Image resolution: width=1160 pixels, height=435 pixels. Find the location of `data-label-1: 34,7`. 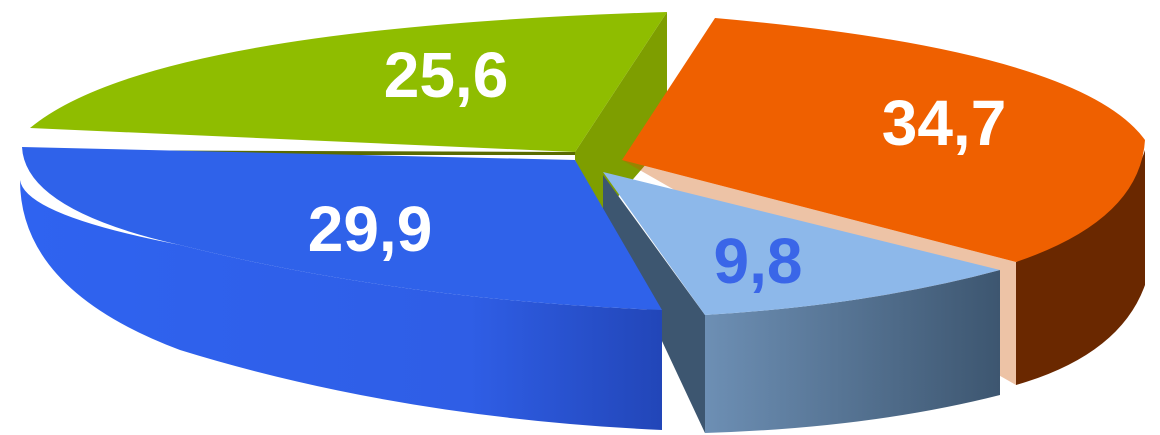

data-label-1: 34,7 is located at coordinates (944, 123).